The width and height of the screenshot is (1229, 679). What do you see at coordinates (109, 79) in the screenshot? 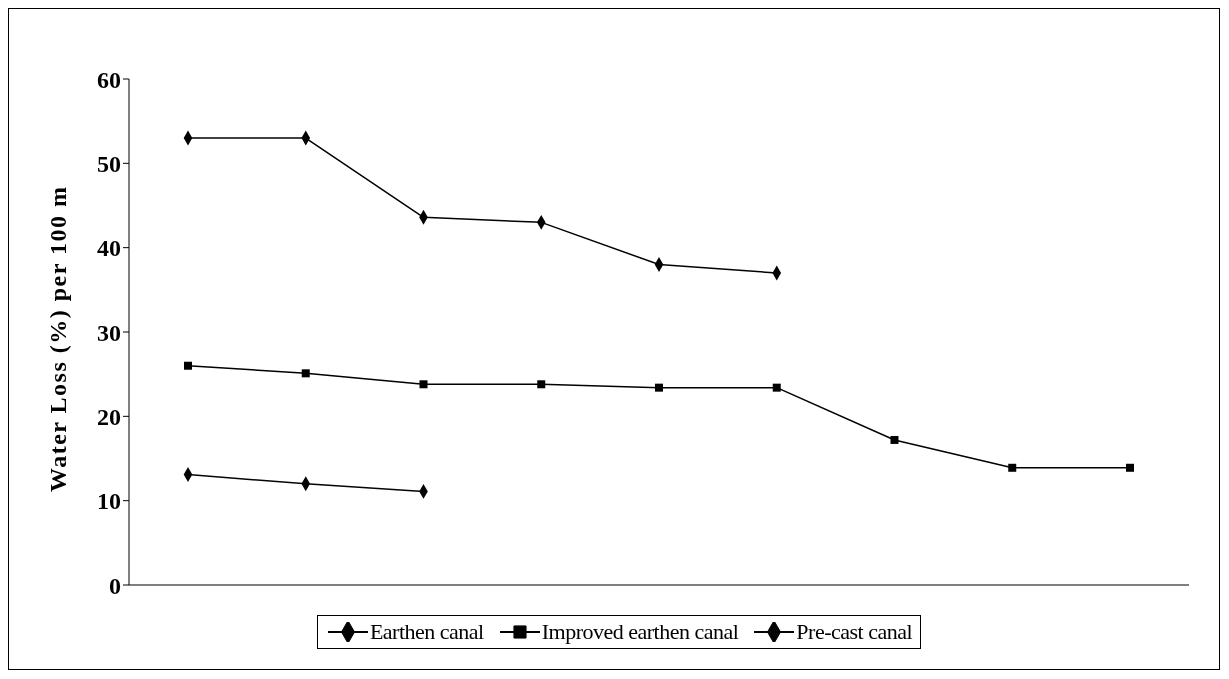
I see `y-tick-label: 60` at bounding box center [109, 79].